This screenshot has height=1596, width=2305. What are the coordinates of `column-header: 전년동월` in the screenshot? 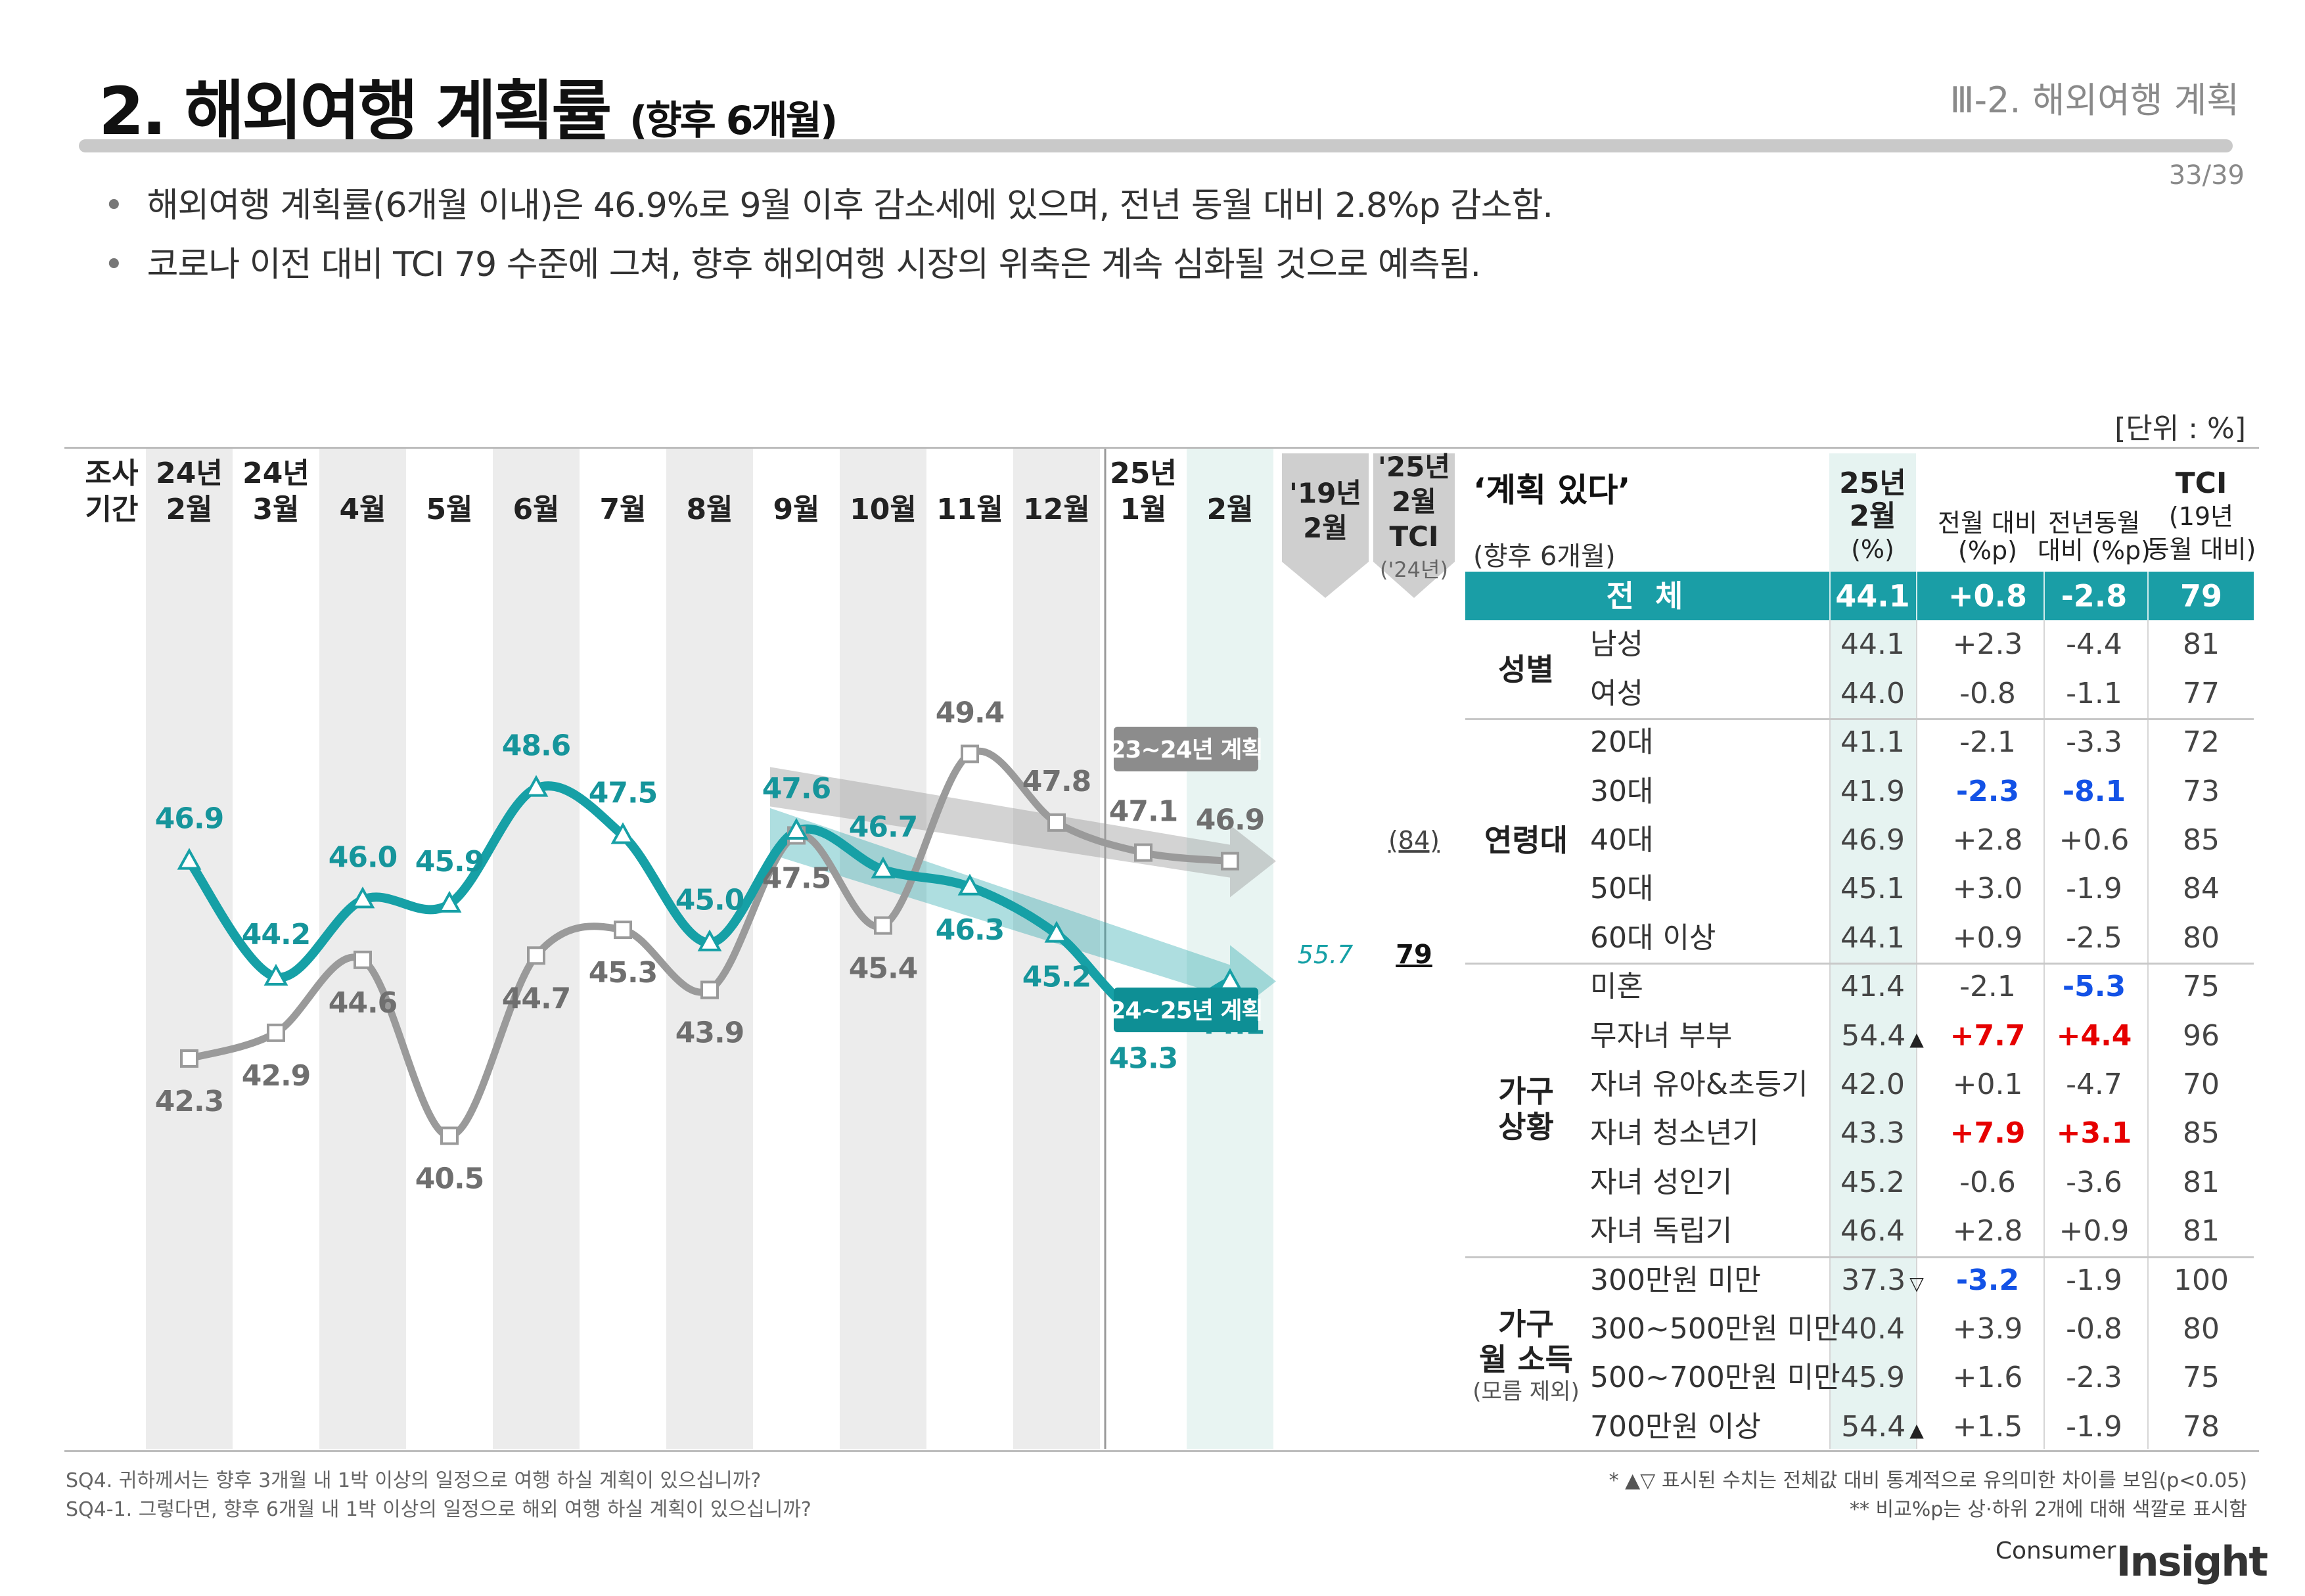 It's located at (2094, 523).